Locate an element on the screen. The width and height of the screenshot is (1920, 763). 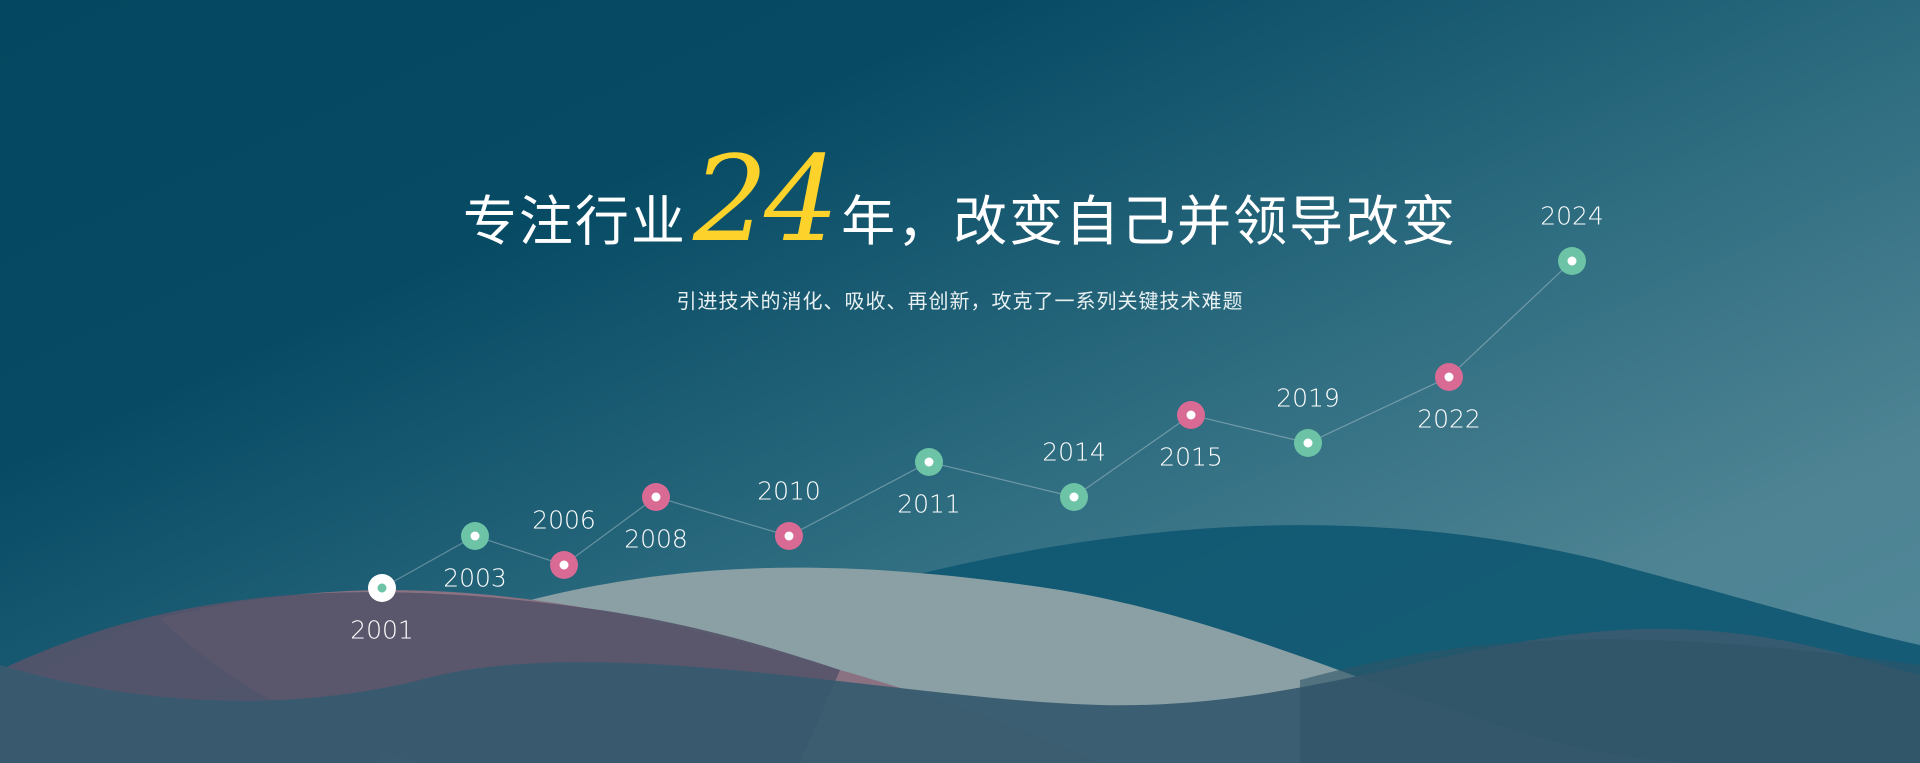
timeline-year-2008: 2008 is located at coordinates (656, 539).